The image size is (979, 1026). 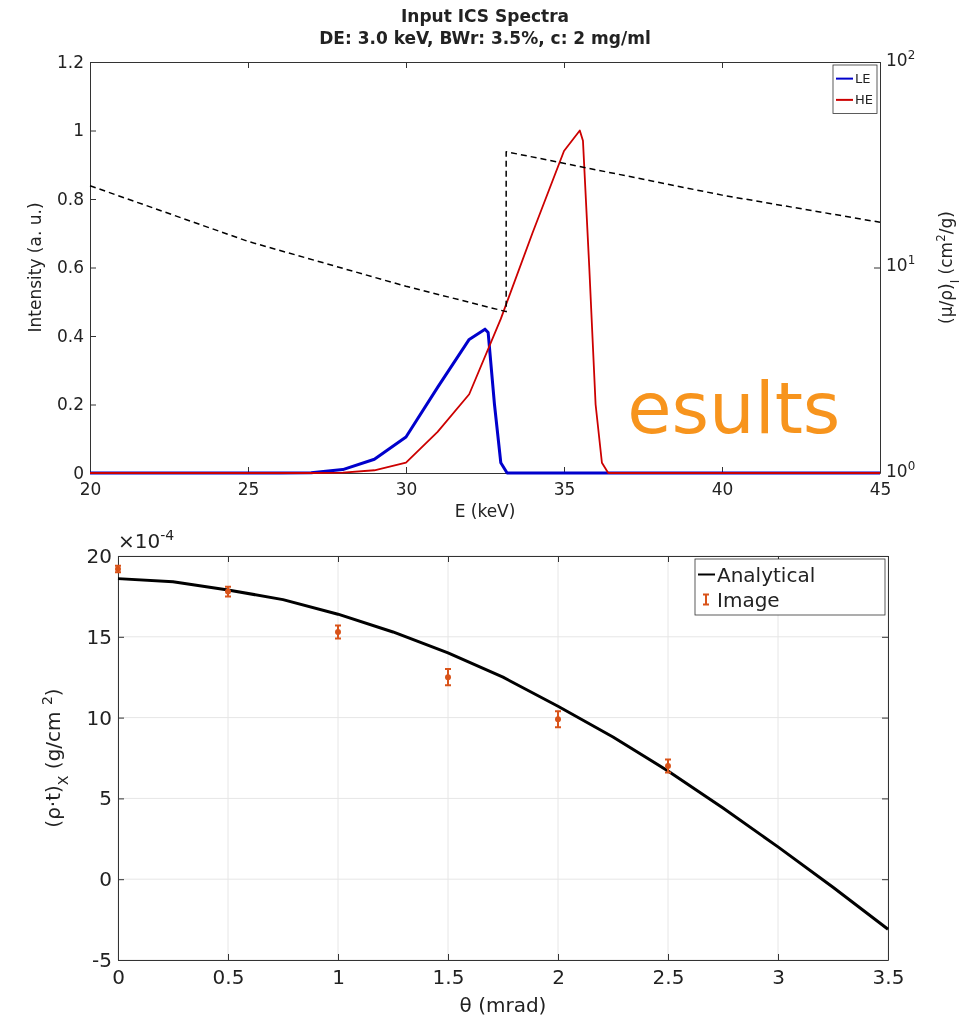 What do you see at coordinates (863, 79) in the screenshot?
I see `legend-label: LE` at bounding box center [863, 79].